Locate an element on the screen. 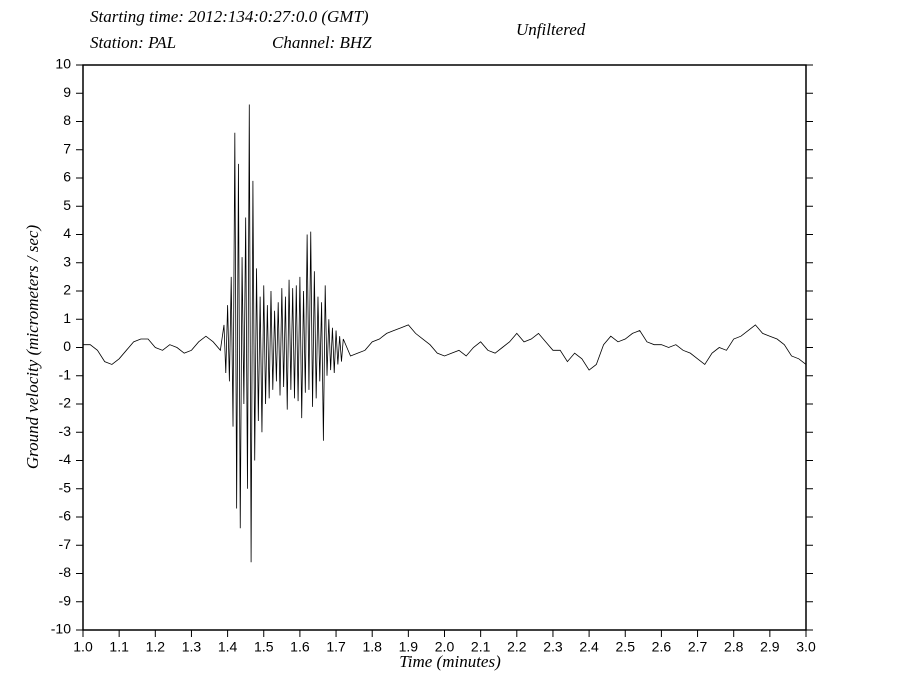  y-tick-label: 3 is located at coordinates (67, 261).